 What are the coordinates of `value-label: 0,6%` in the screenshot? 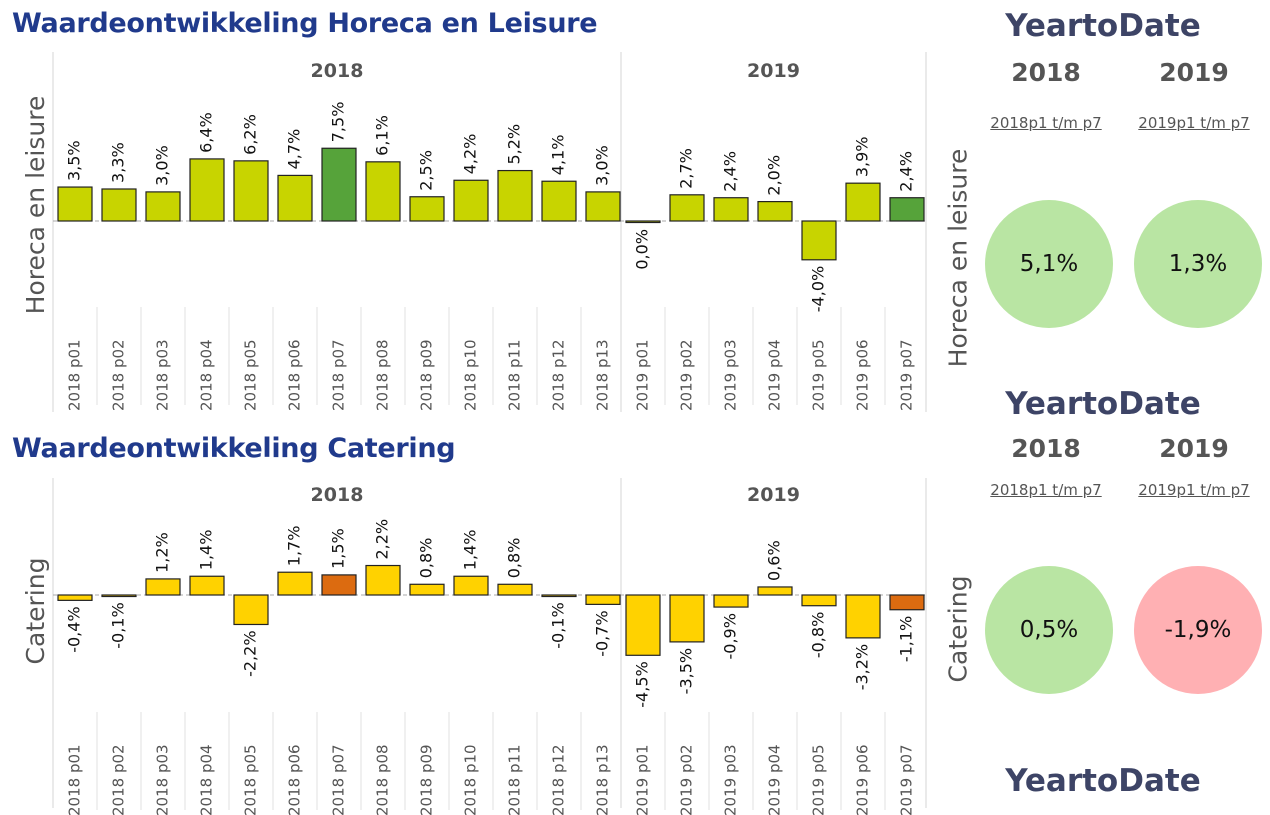 It's located at (774, 560).